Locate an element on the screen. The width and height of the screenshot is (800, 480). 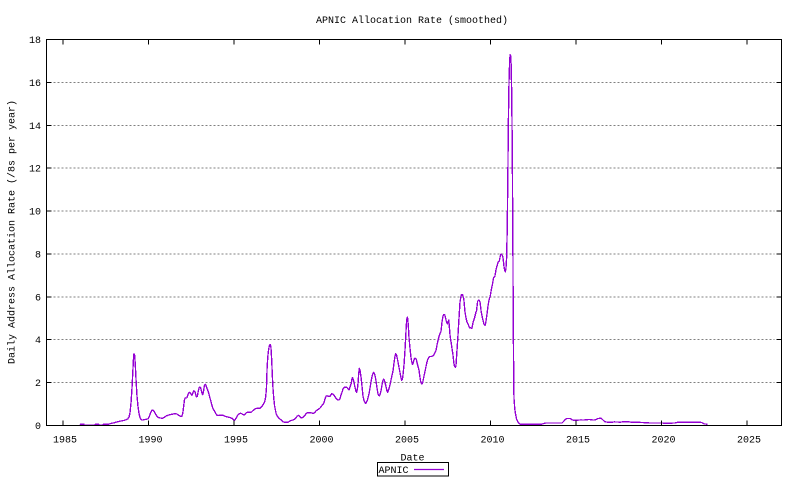
svg-text: 2005 is located at coordinates (407, 441).